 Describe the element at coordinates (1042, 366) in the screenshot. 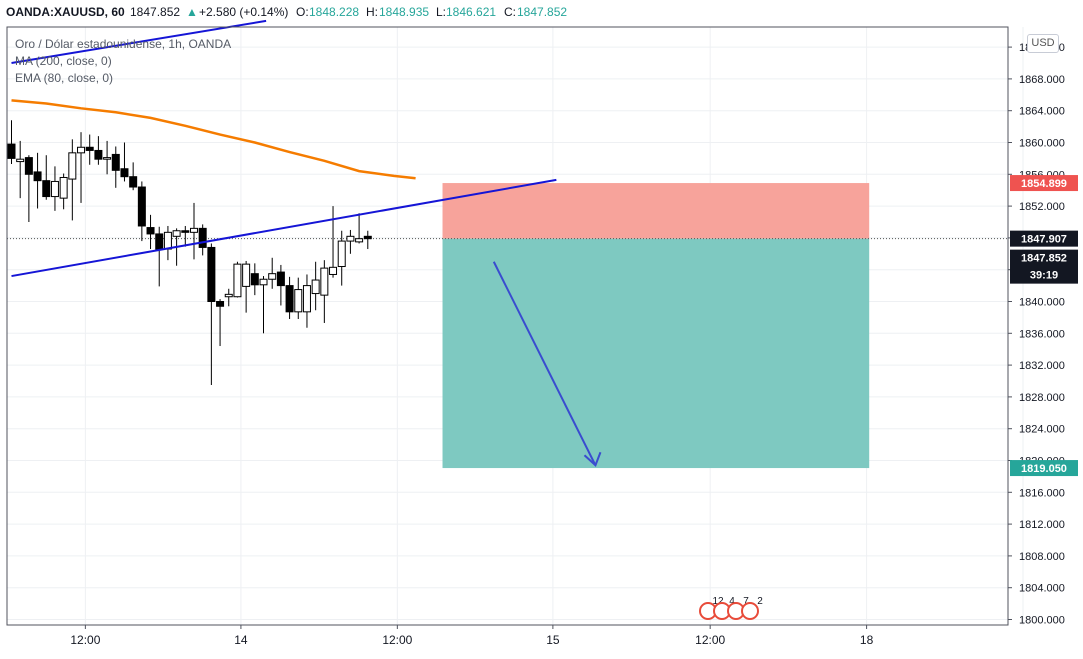

I see `y-tick-label: 1832.000` at that location.